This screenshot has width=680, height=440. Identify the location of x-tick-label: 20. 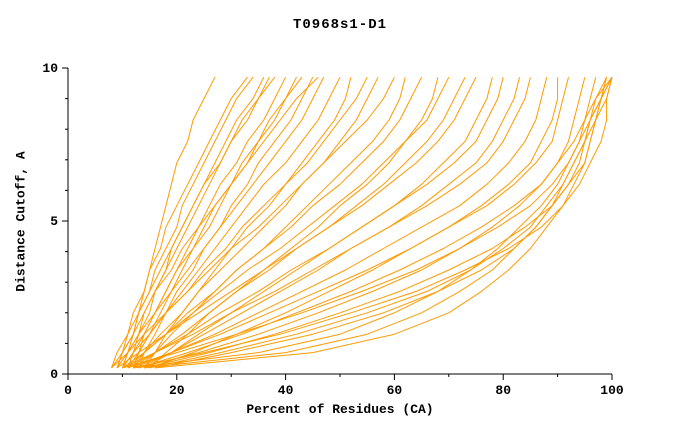
(177, 390).